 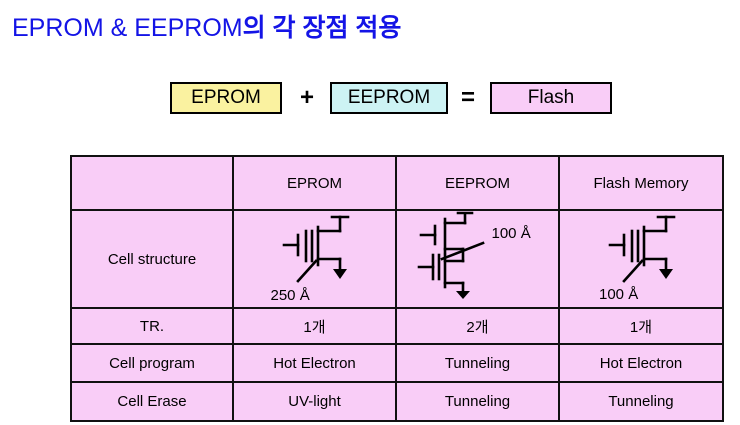 I want to click on header-cell-blank, so click(x=152, y=183).